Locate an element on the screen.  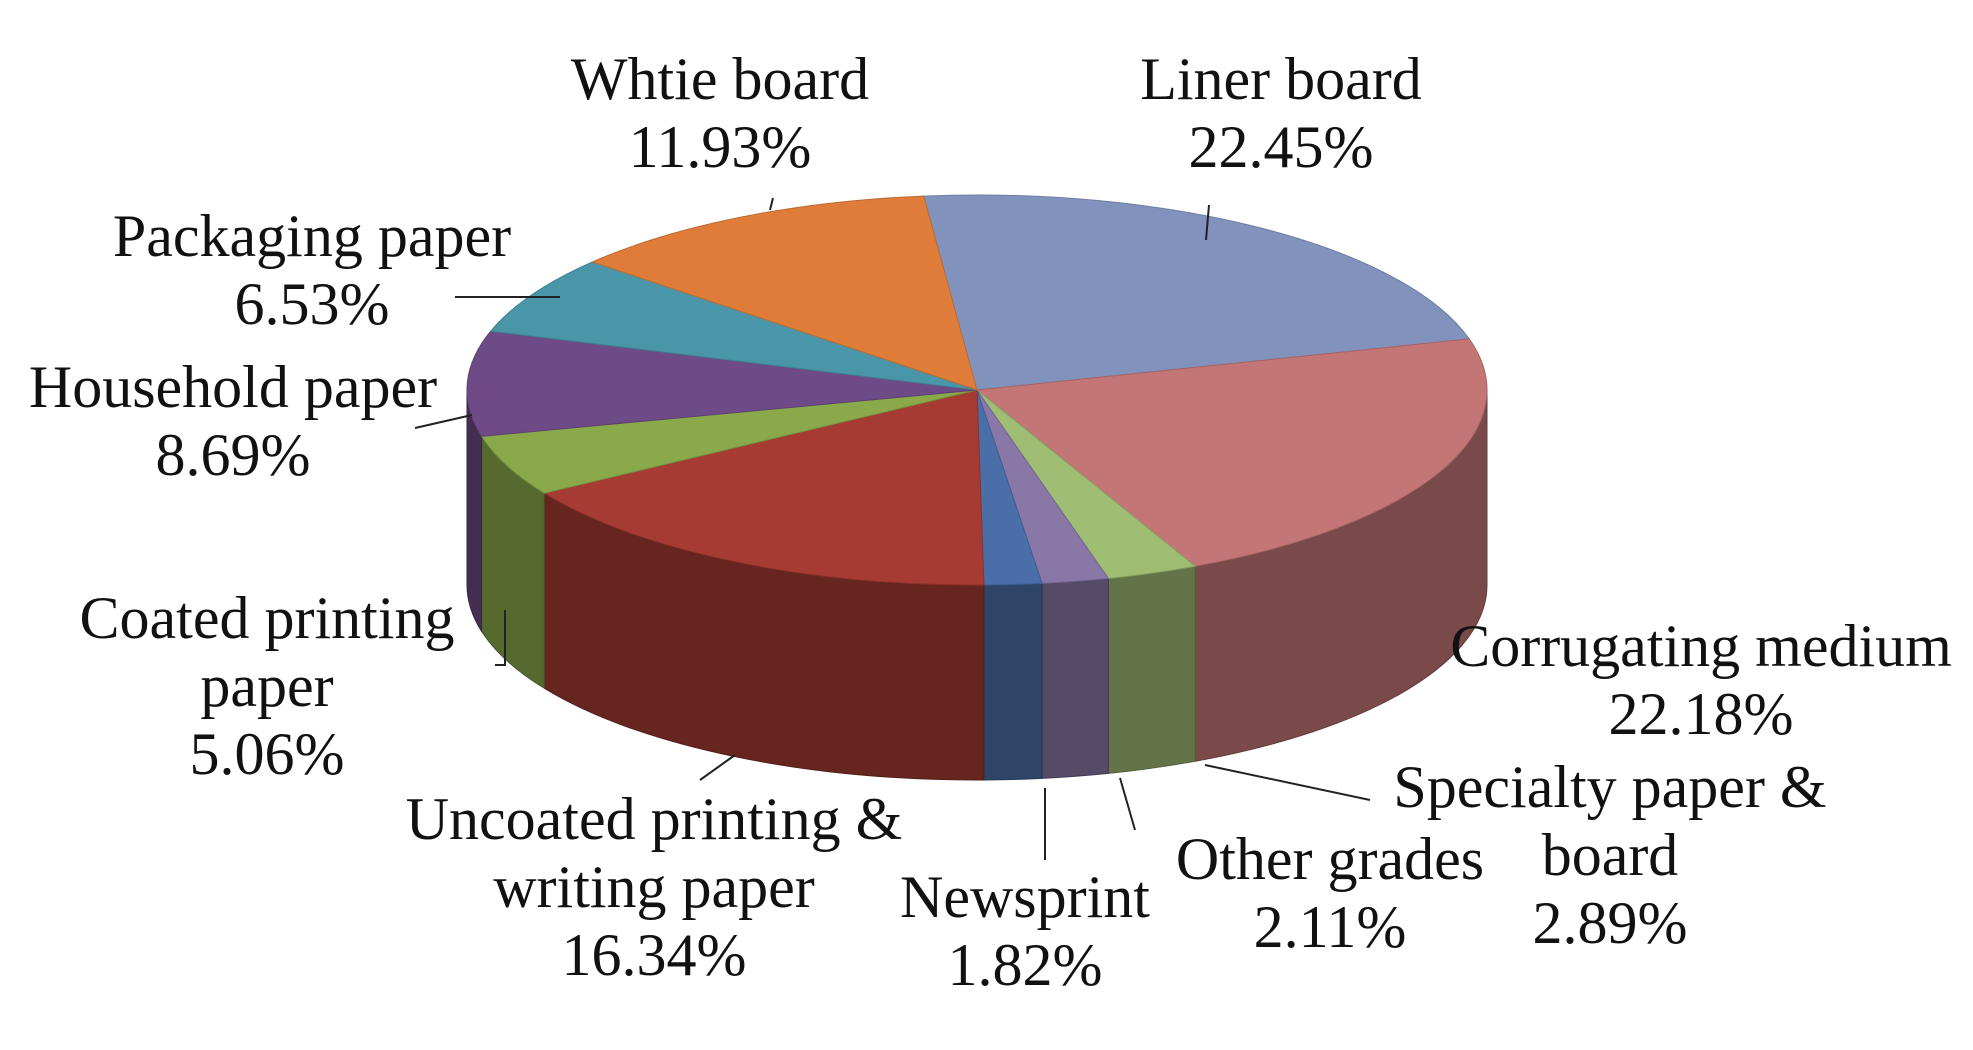
value-label: 8.69% is located at coordinates (233, 455).